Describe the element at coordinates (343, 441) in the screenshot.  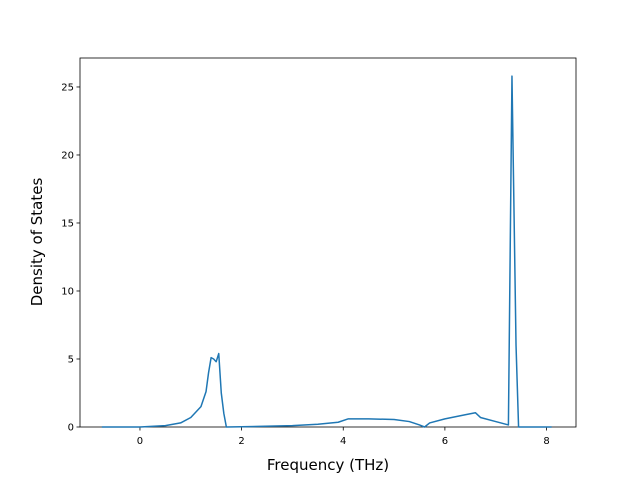
I see `x-tick-label: 4` at that location.